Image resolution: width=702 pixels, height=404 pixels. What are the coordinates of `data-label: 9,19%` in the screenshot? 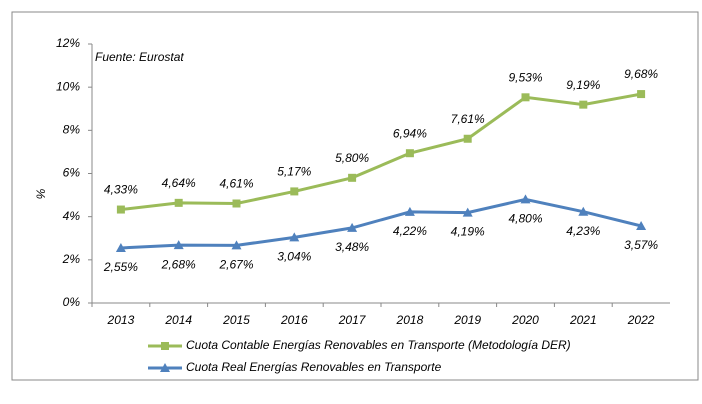 It's located at (583, 85).